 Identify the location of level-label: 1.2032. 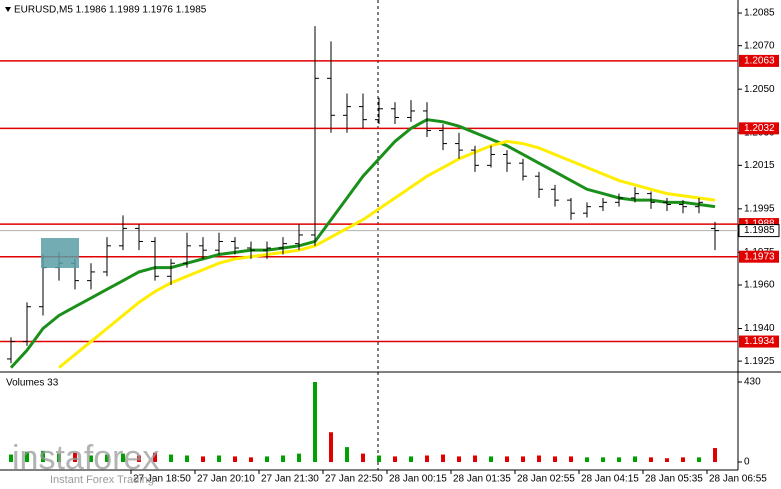
(759, 128).